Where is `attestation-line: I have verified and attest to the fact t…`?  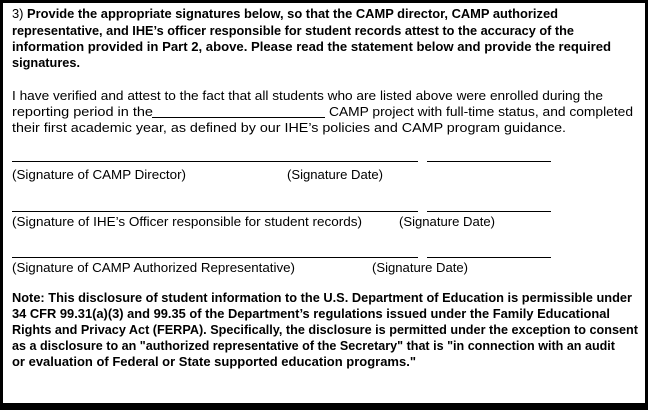
attestation-line: I have verified and attest to the fact t… is located at coordinates (307, 96).